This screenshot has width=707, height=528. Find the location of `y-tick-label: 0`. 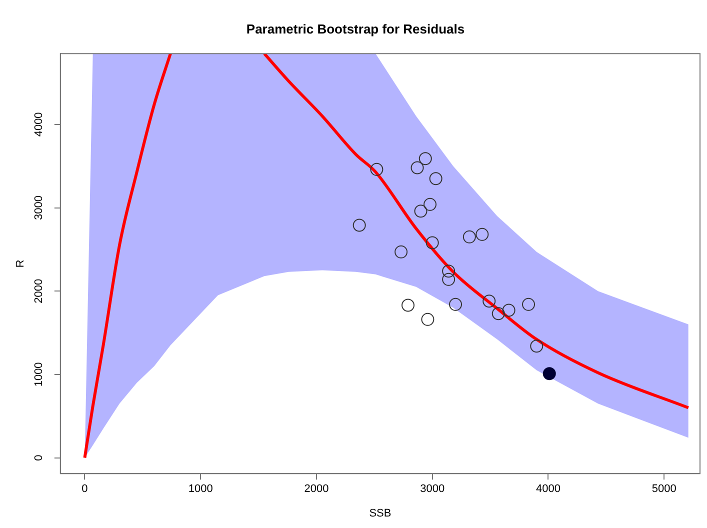

y-tick-label: 0 is located at coordinates (39, 457).